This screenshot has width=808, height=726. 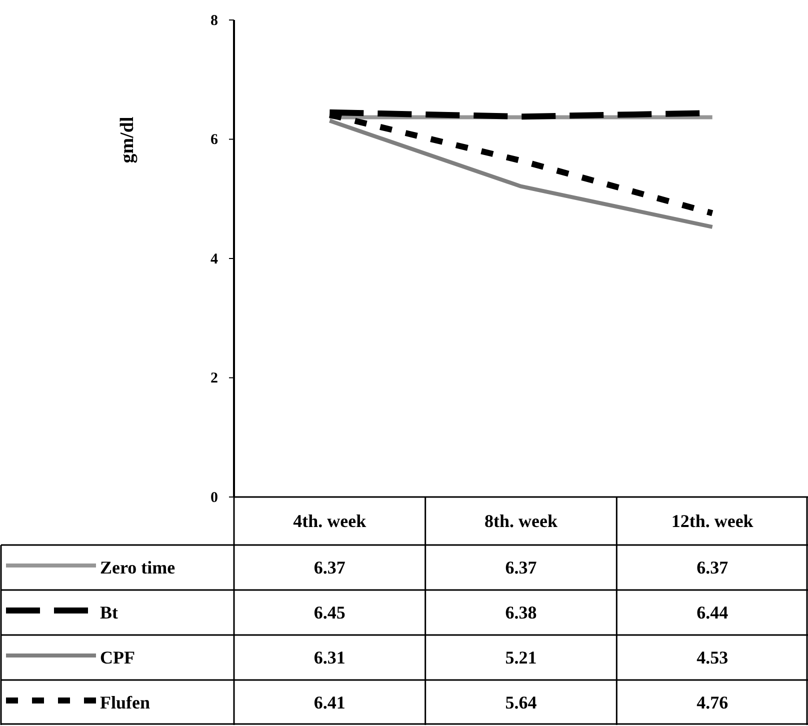 What do you see at coordinates (125, 702) in the screenshot?
I see `legend-label: Flufen` at bounding box center [125, 702].